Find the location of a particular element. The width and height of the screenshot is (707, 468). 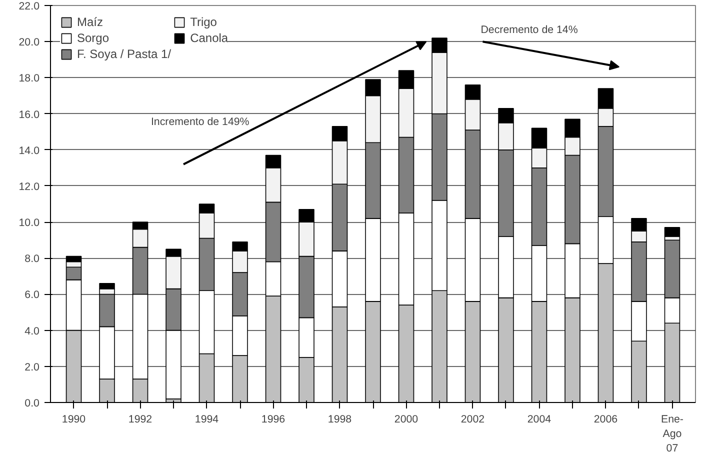

legend-label: Trigo is located at coordinates (203, 22).